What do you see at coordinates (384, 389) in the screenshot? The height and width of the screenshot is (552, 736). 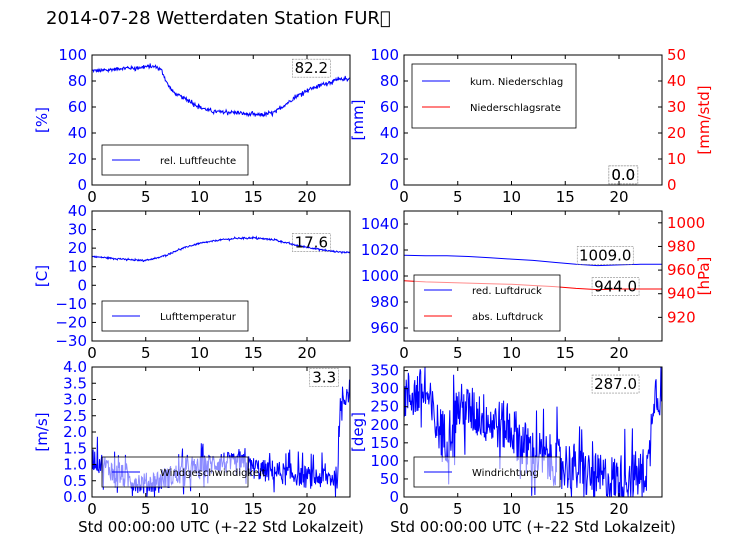 I see `y-tick-label: 300` at bounding box center [384, 389].